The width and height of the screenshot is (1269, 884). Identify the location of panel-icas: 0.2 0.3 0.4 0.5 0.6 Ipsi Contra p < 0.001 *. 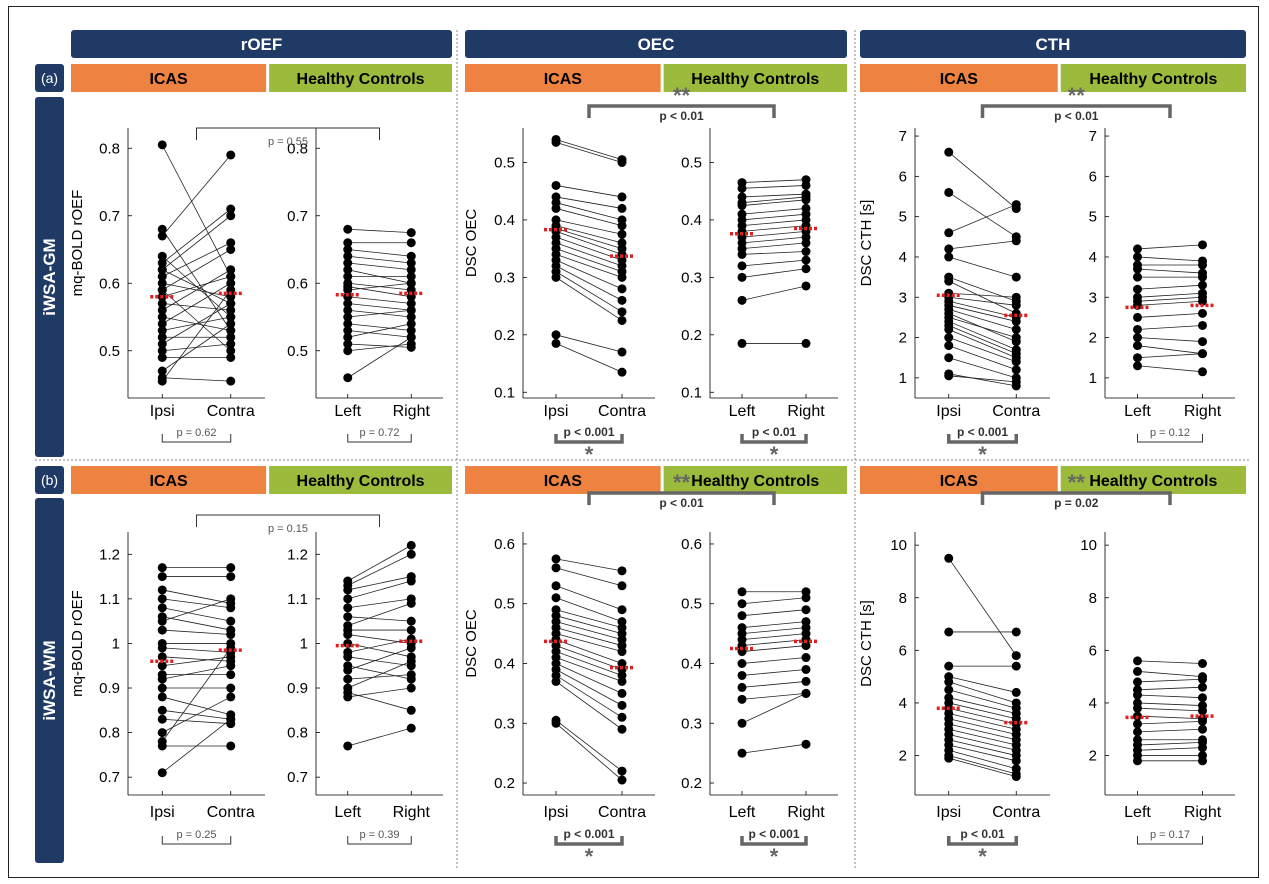
(574, 700).